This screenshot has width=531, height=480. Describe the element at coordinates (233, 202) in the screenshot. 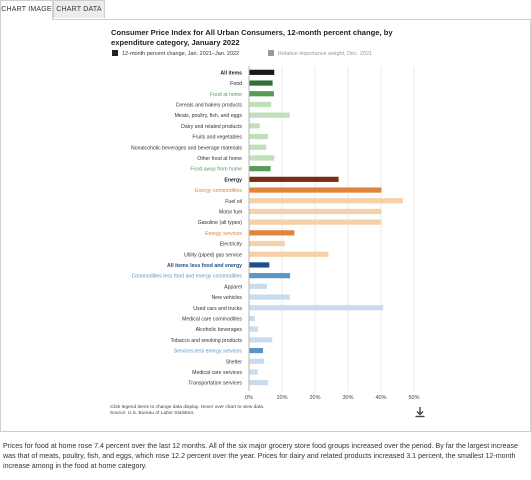

I see `category-label: Fuel oil` at that location.